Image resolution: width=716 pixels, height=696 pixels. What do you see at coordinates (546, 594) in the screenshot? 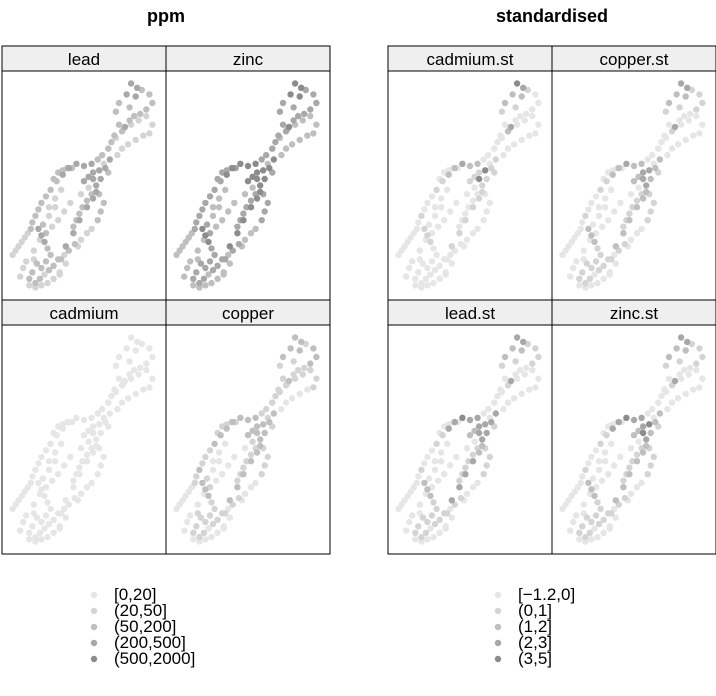
I see `legend-label-1-0: [−1.2,0]` at bounding box center [546, 594].